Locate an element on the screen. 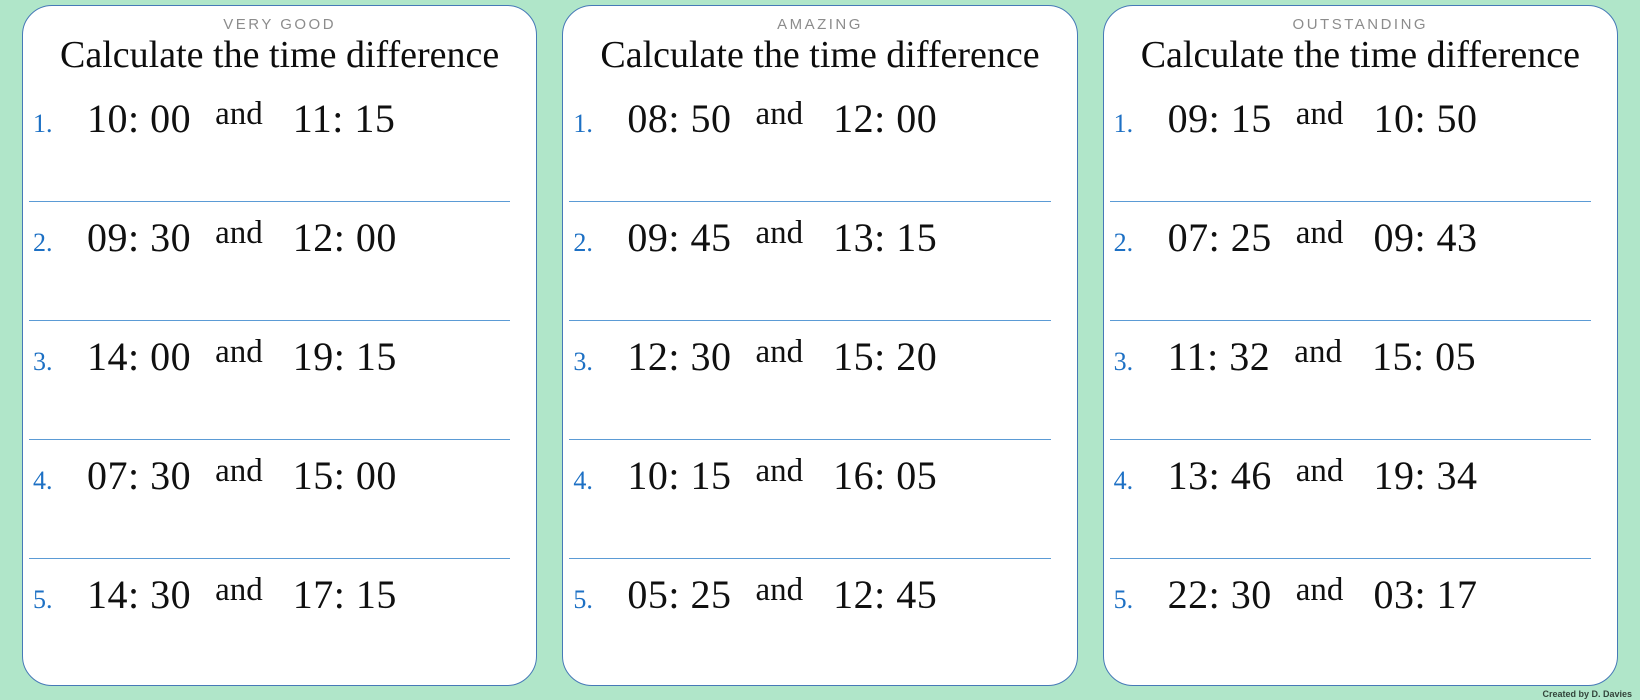 The height and width of the screenshot is (700, 1640). start-time: 08: 50 is located at coordinates (679, 118).